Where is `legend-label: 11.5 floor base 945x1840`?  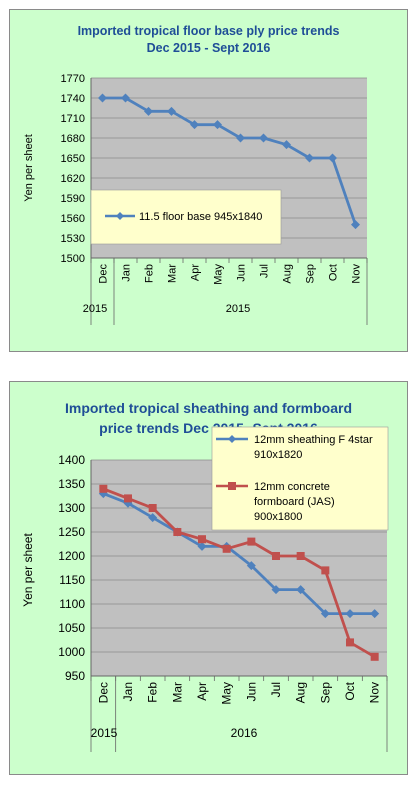
legend-label: 11.5 floor base 945x1840 is located at coordinates (200, 217).